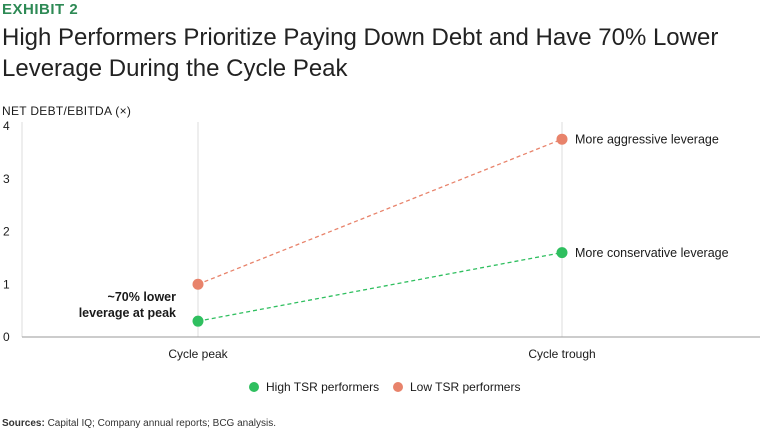 This screenshot has height=432, width=768. What do you see at coordinates (6, 179) in the screenshot?
I see `y-tick-label: 3` at bounding box center [6, 179].